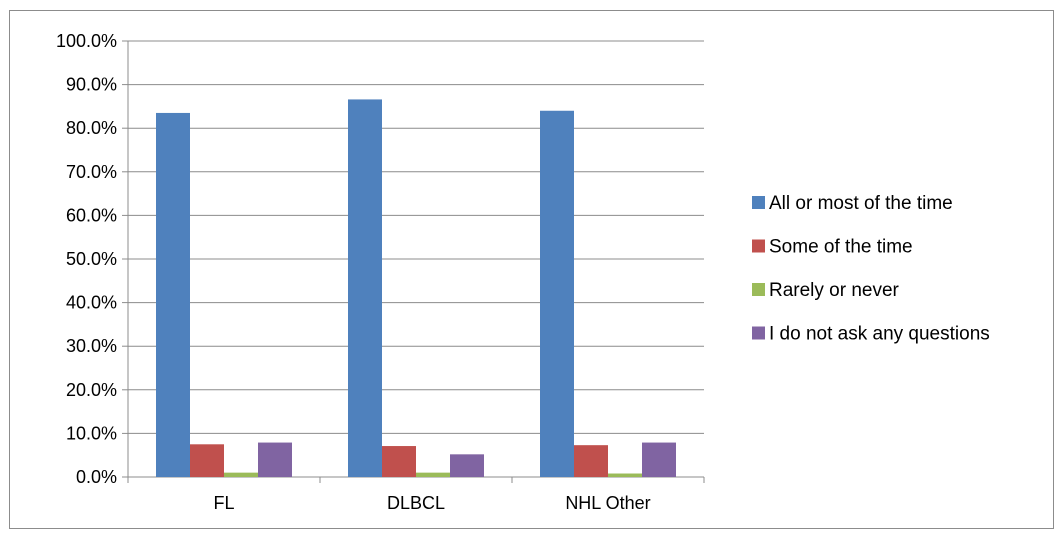 Image resolution: width=1061 pixels, height=535 pixels. I want to click on y-tick-label: 70.0%, so click(91, 172).